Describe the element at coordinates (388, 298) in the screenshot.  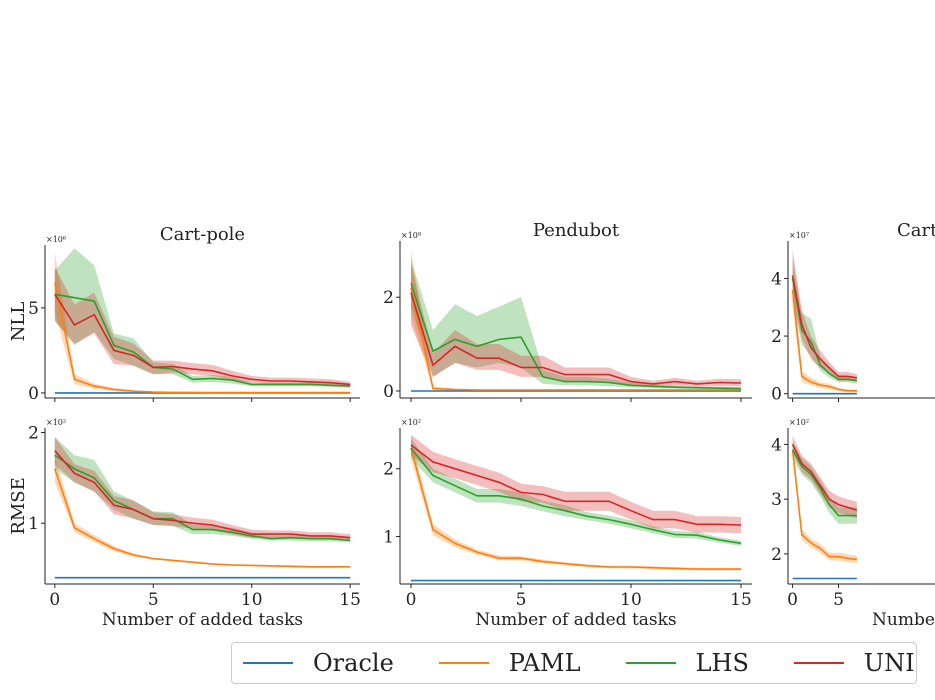
I see `y-tick-label-1-1: 2` at that location.